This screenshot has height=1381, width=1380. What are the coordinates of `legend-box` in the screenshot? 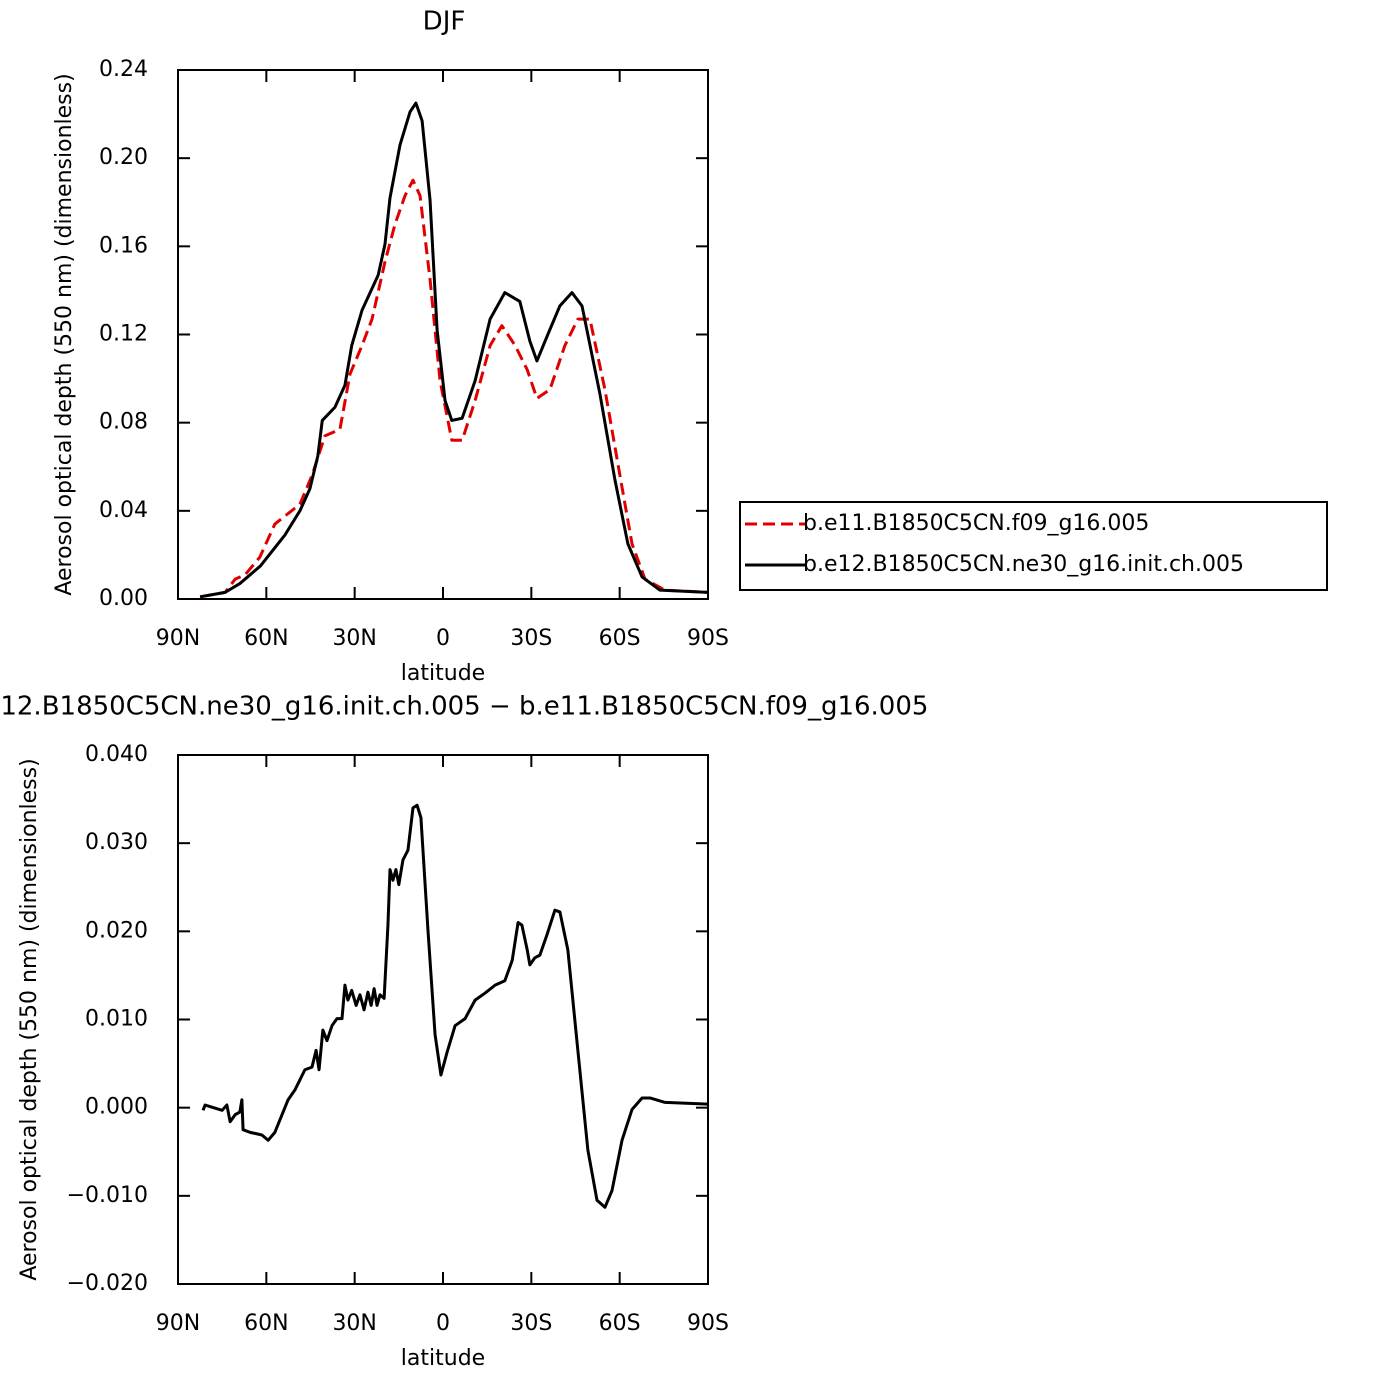 It's located at (1033, 546).